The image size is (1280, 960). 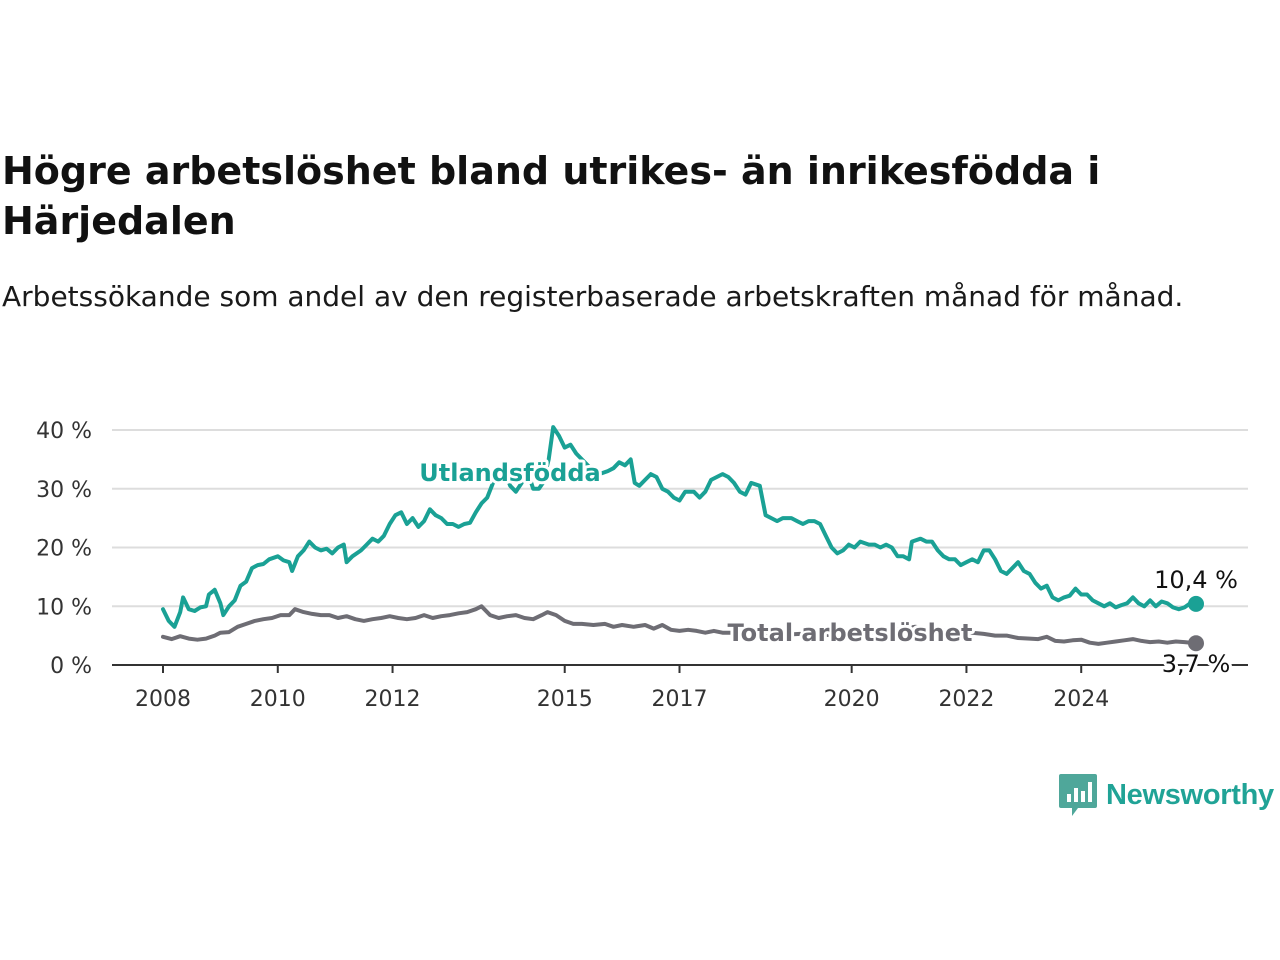 I want to click on utlandsfodda-end-point, so click(x=1196, y=603).